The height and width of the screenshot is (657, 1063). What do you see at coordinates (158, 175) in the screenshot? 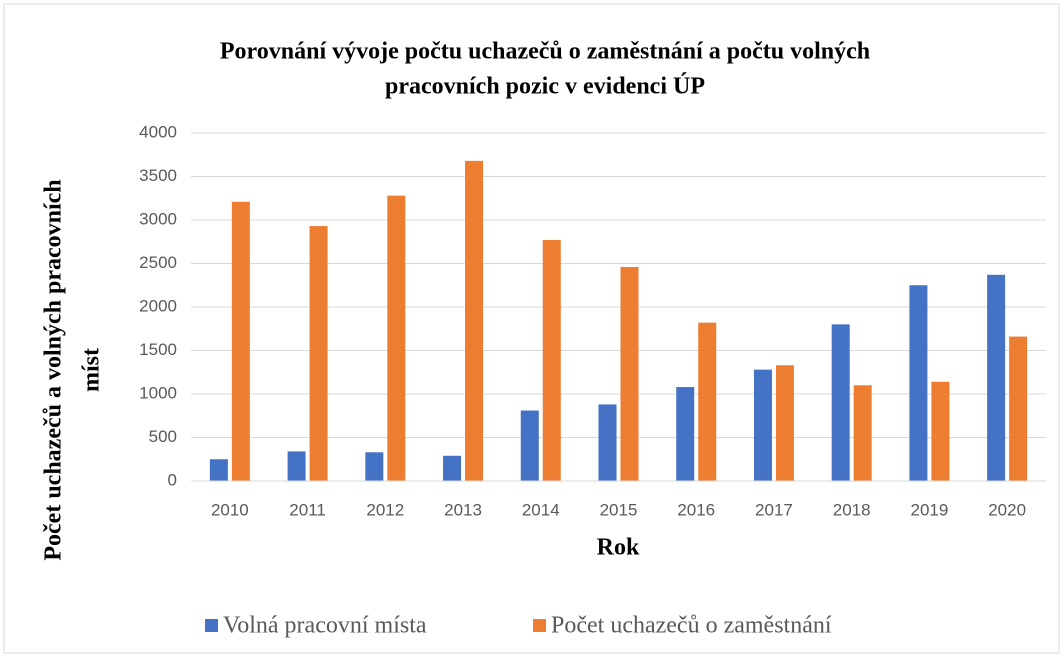
I see `y-tick-label: 3500` at bounding box center [158, 175].